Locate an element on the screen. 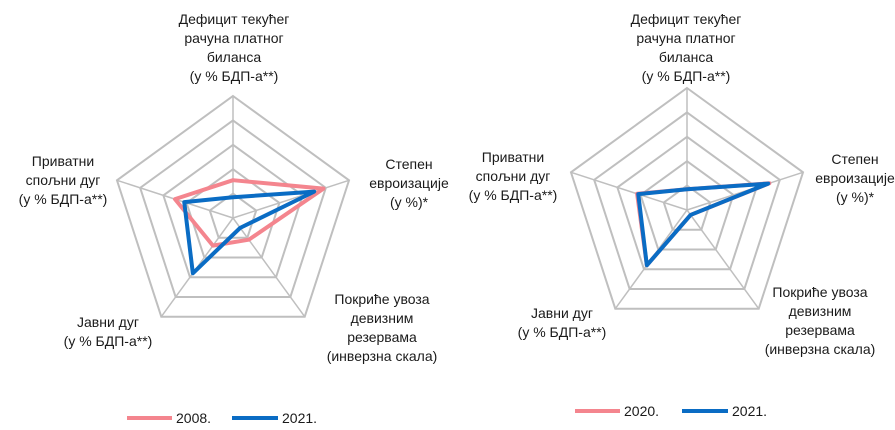  legend-label-2020.: 2020. is located at coordinates (641, 411).